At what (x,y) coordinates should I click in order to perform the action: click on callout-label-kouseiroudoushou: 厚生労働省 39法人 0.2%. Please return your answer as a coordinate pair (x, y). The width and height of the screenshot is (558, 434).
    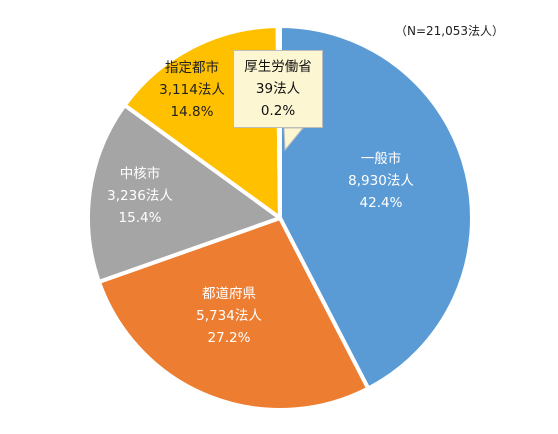
    Looking at the image, I should click on (278, 89).